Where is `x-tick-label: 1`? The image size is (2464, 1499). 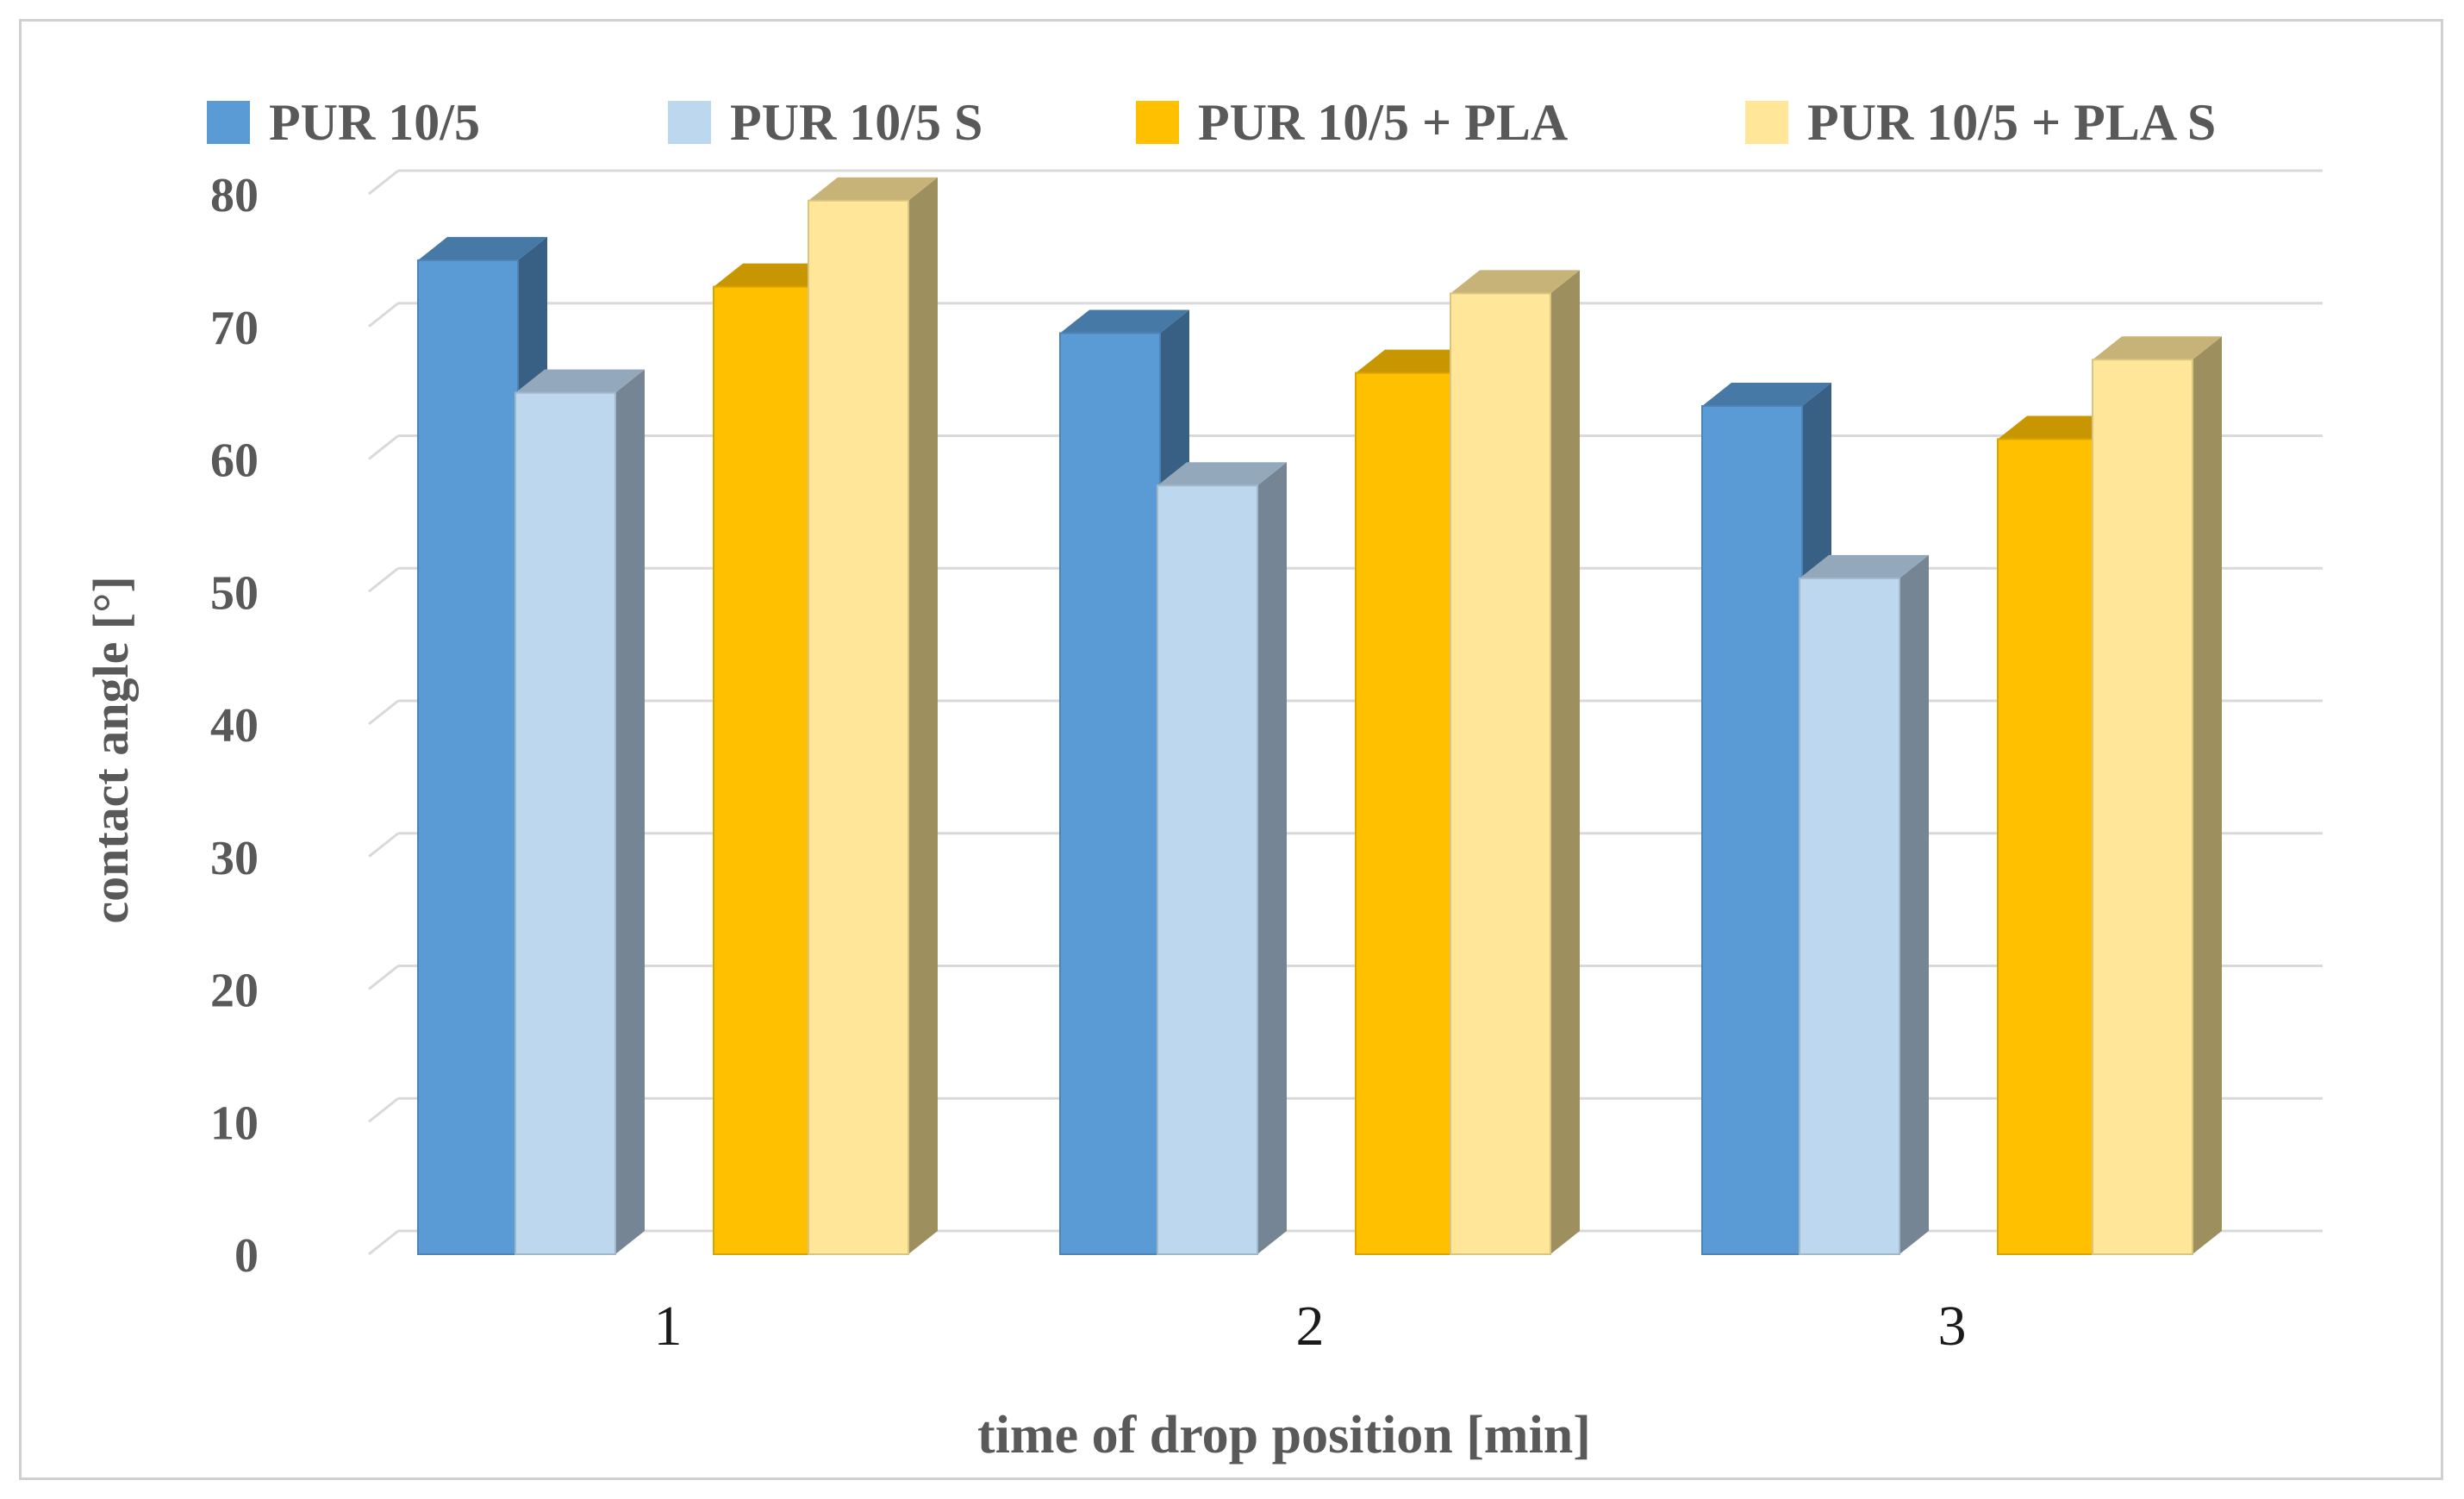 x-tick-label: 1 is located at coordinates (668, 1326).